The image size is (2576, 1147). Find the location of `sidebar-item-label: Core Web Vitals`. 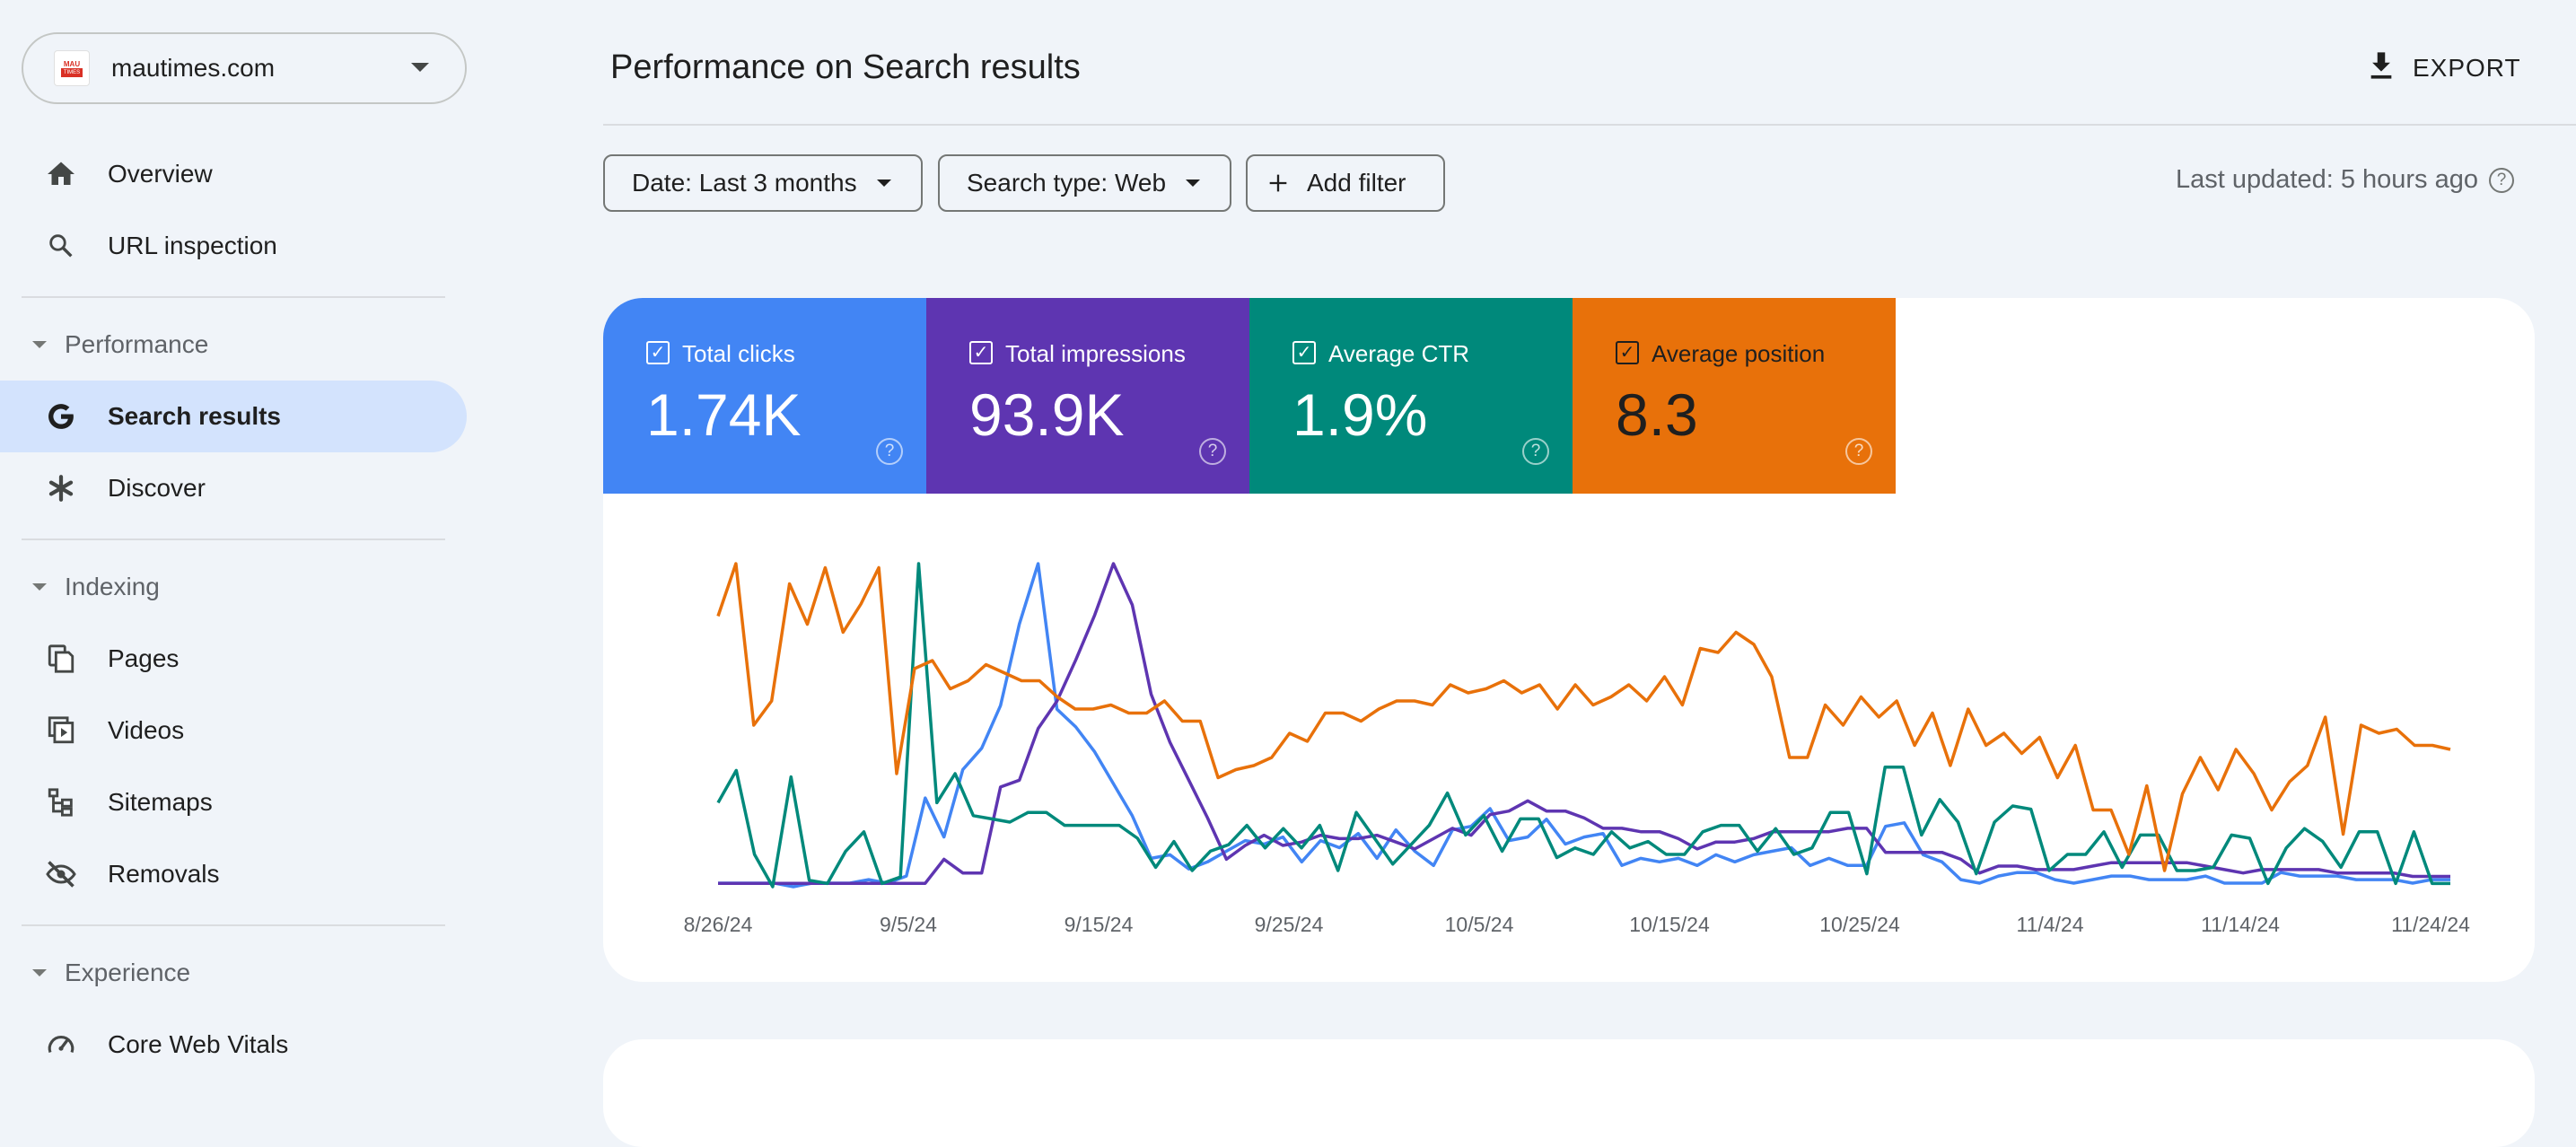

sidebar-item-label: Core Web Vitals is located at coordinates (198, 1044).